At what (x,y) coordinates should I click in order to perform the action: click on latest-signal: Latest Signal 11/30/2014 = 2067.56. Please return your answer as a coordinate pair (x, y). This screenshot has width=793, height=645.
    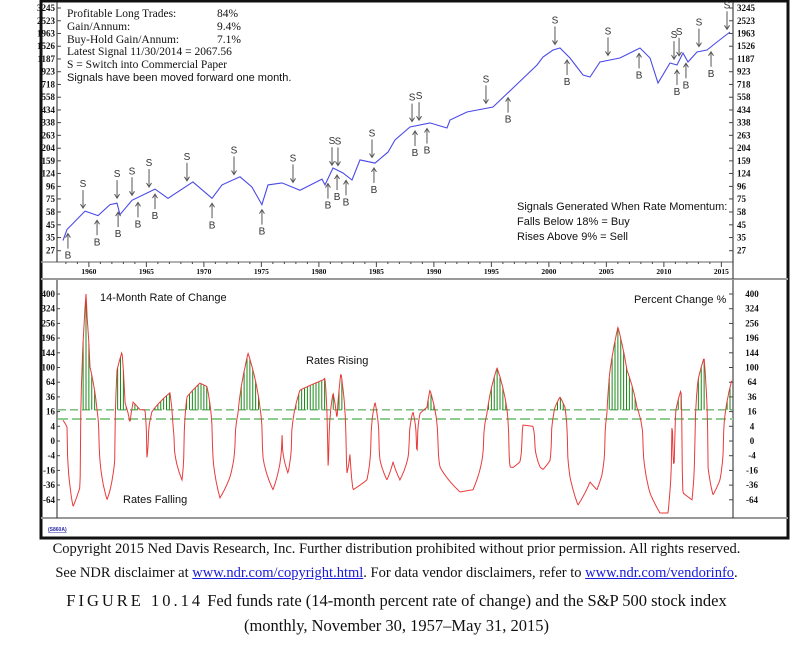
    Looking at the image, I should click on (149, 52).